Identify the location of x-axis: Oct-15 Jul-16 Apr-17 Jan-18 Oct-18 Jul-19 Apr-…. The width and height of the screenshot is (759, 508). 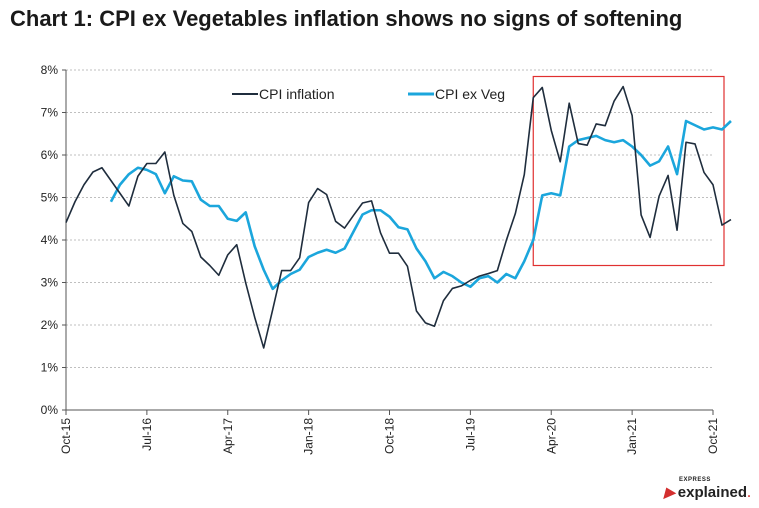
(389, 432).